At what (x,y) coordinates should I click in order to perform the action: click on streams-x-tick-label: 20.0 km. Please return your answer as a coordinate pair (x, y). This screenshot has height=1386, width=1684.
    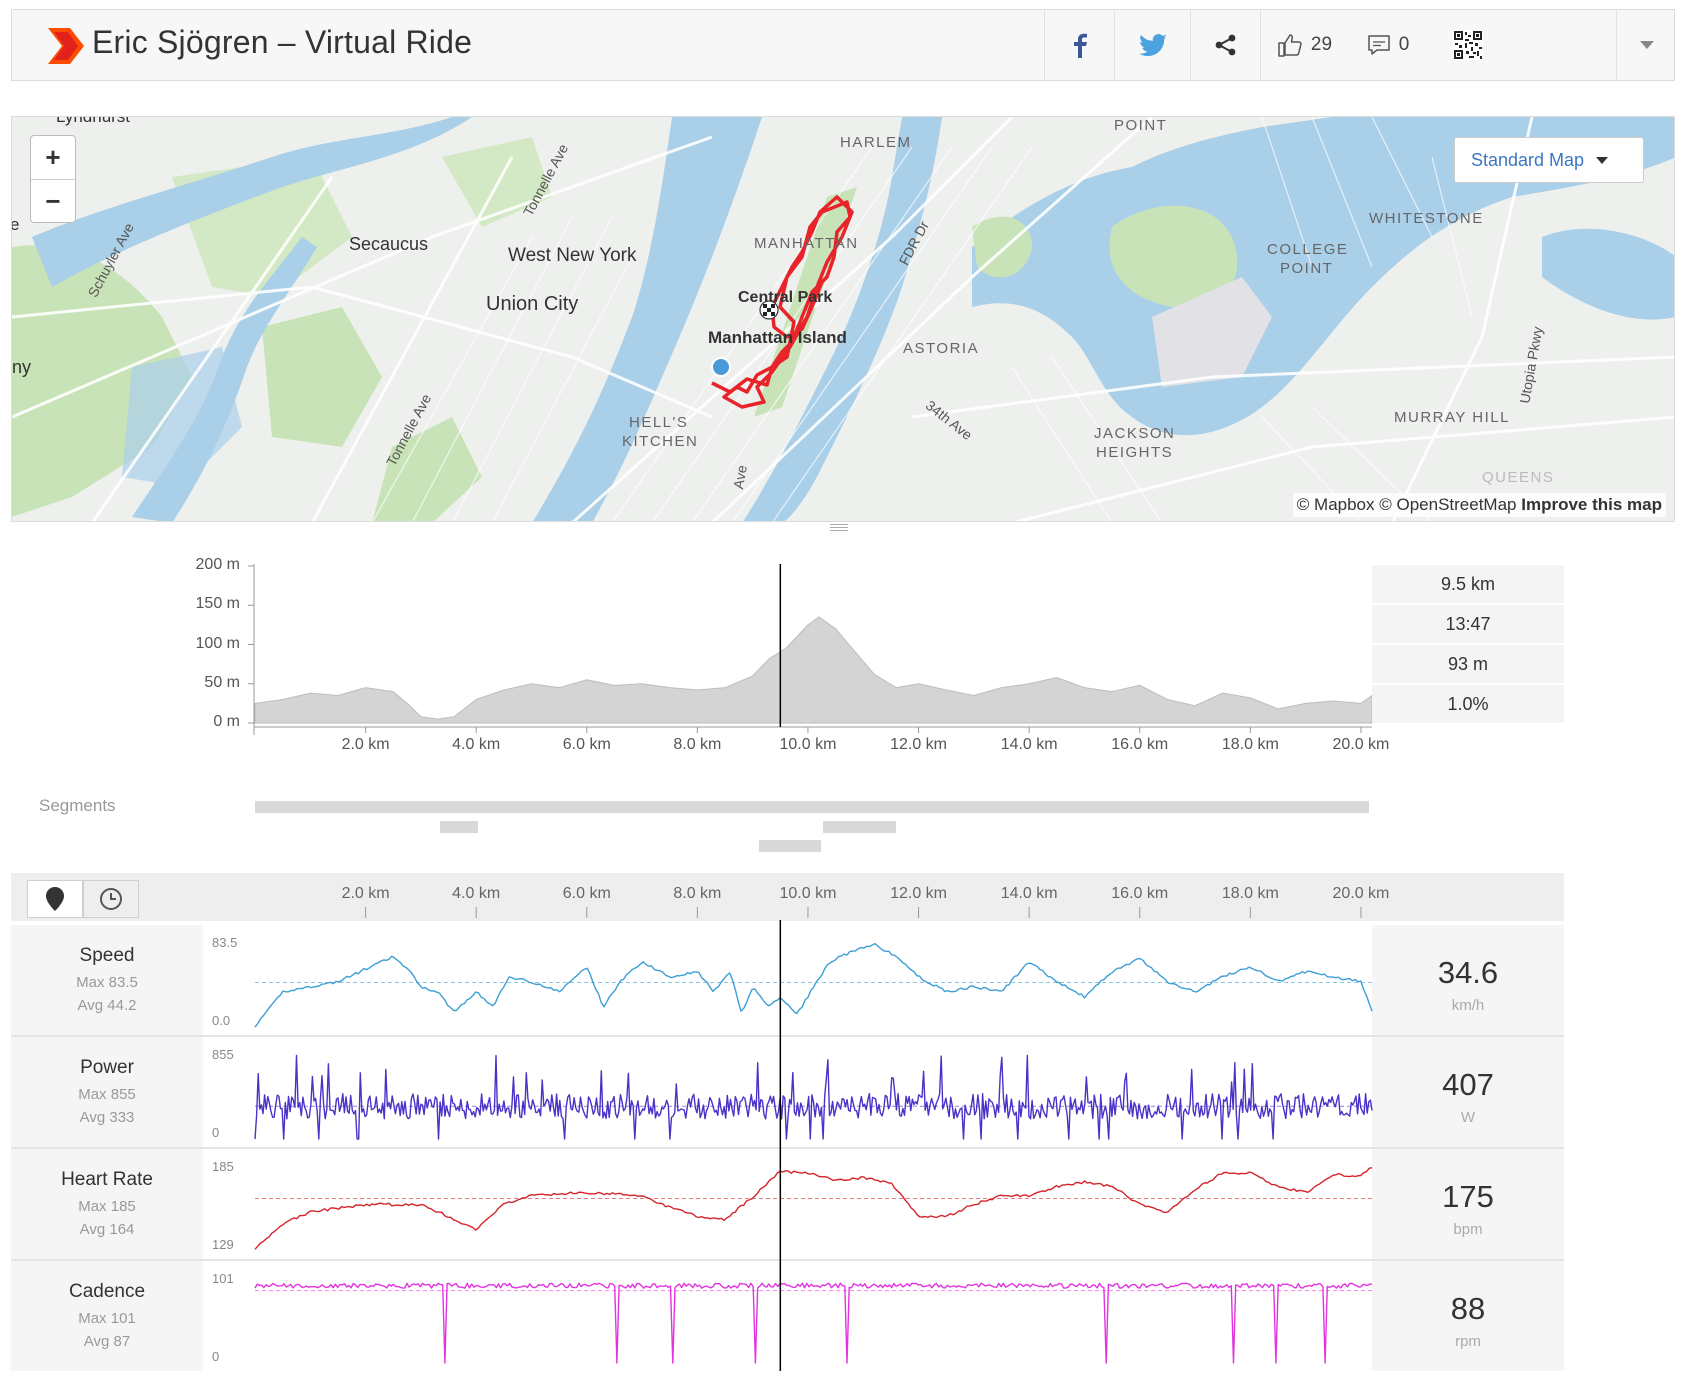
    Looking at the image, I should click on (1361, 893).